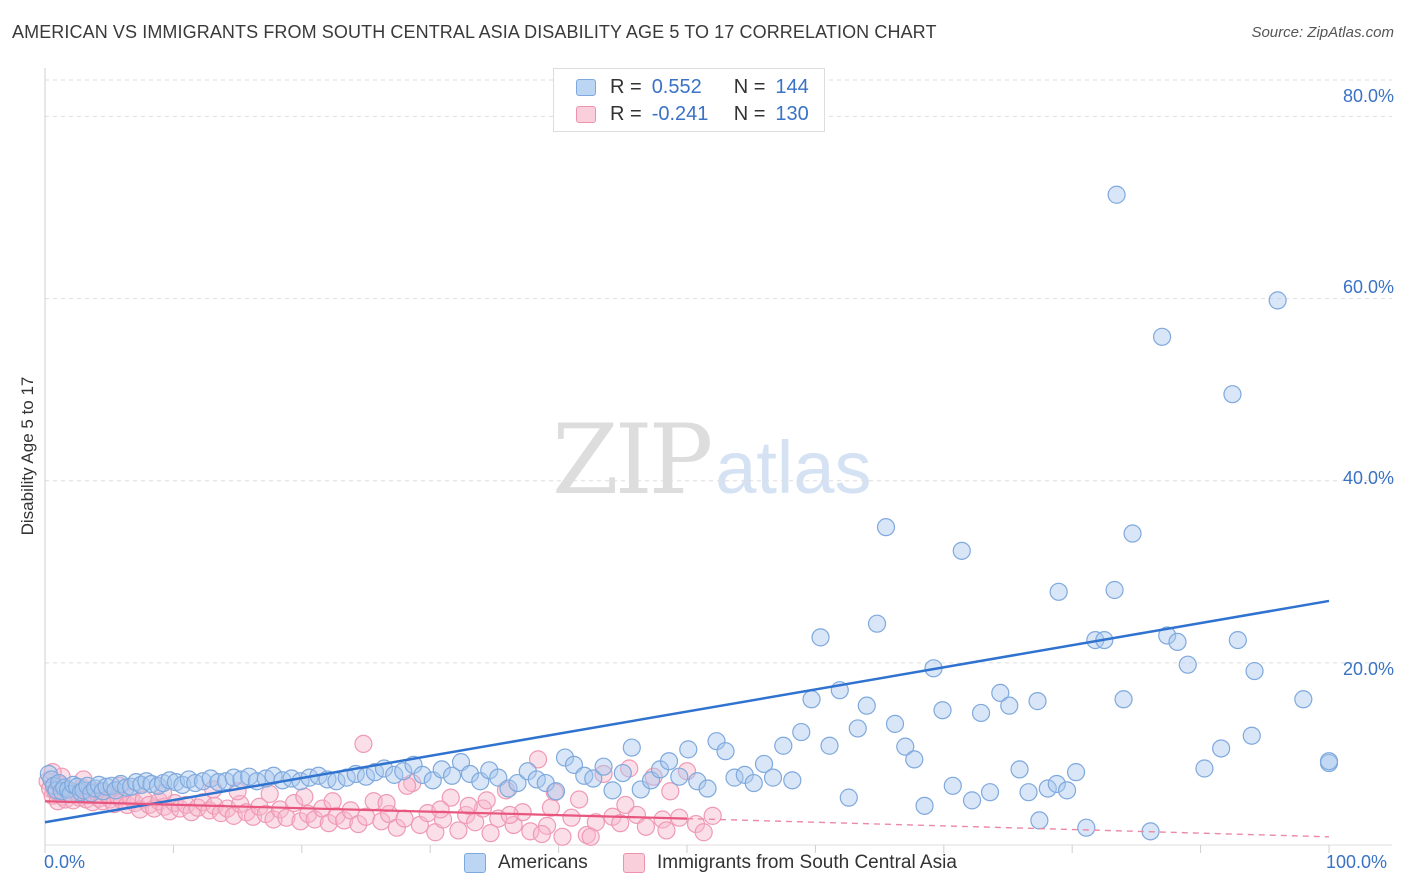 The height and width of the screenshot is (892, 1406). I want to click on x-tick-label: 0.0%, so click(65, 862).